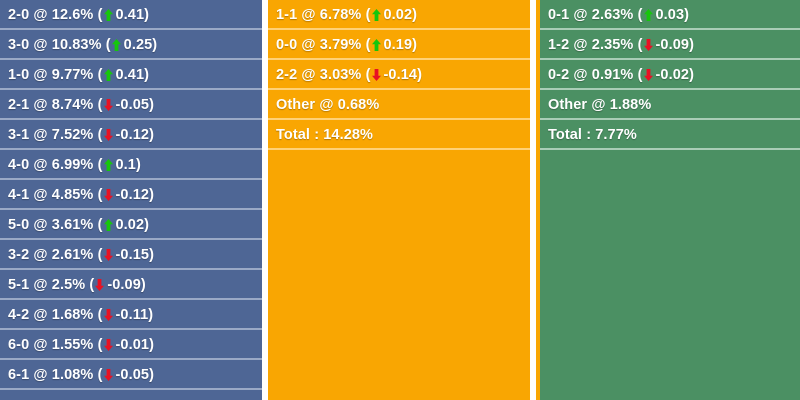 The width and height of the screenshot is (800, 400). Describe the element at coordinates (670, 135) in the screenshot. I see `total-row: Total : 7.77%` at that location.